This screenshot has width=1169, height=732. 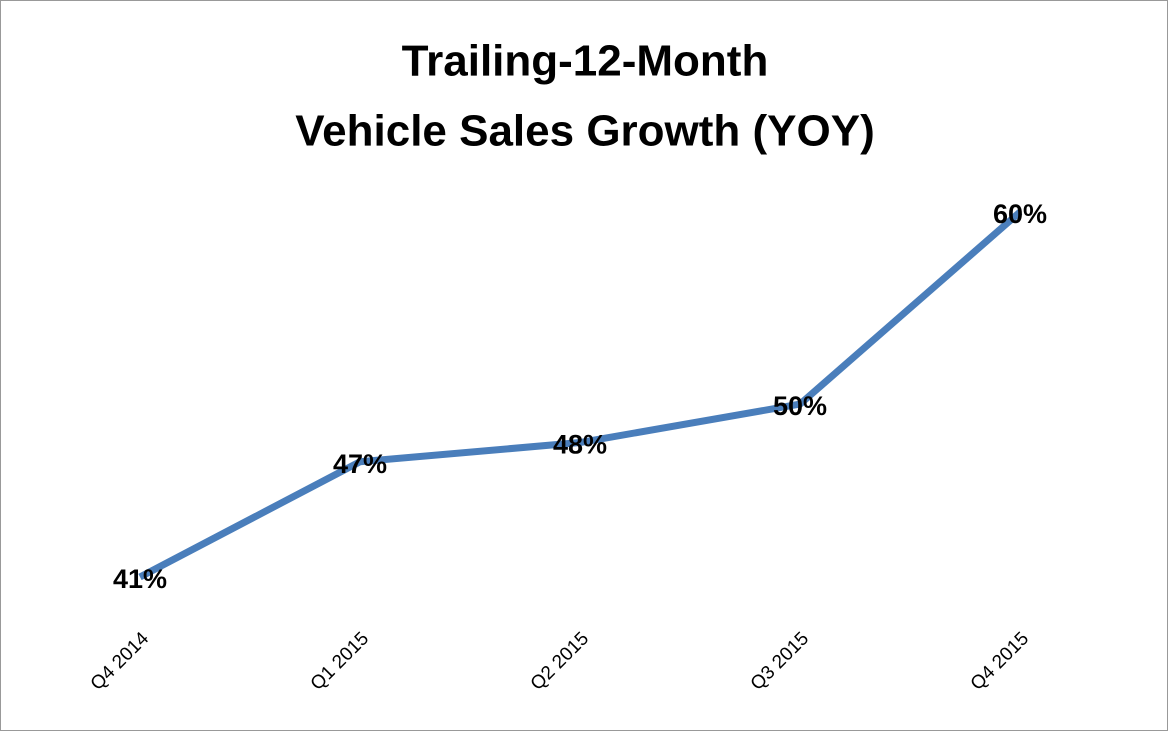 What do you see at coordinates (585, 131) in the screenshot?
I see `chart-title-line: Vehicle Sales Growth (YOY)` at bounding box center [585, 131].